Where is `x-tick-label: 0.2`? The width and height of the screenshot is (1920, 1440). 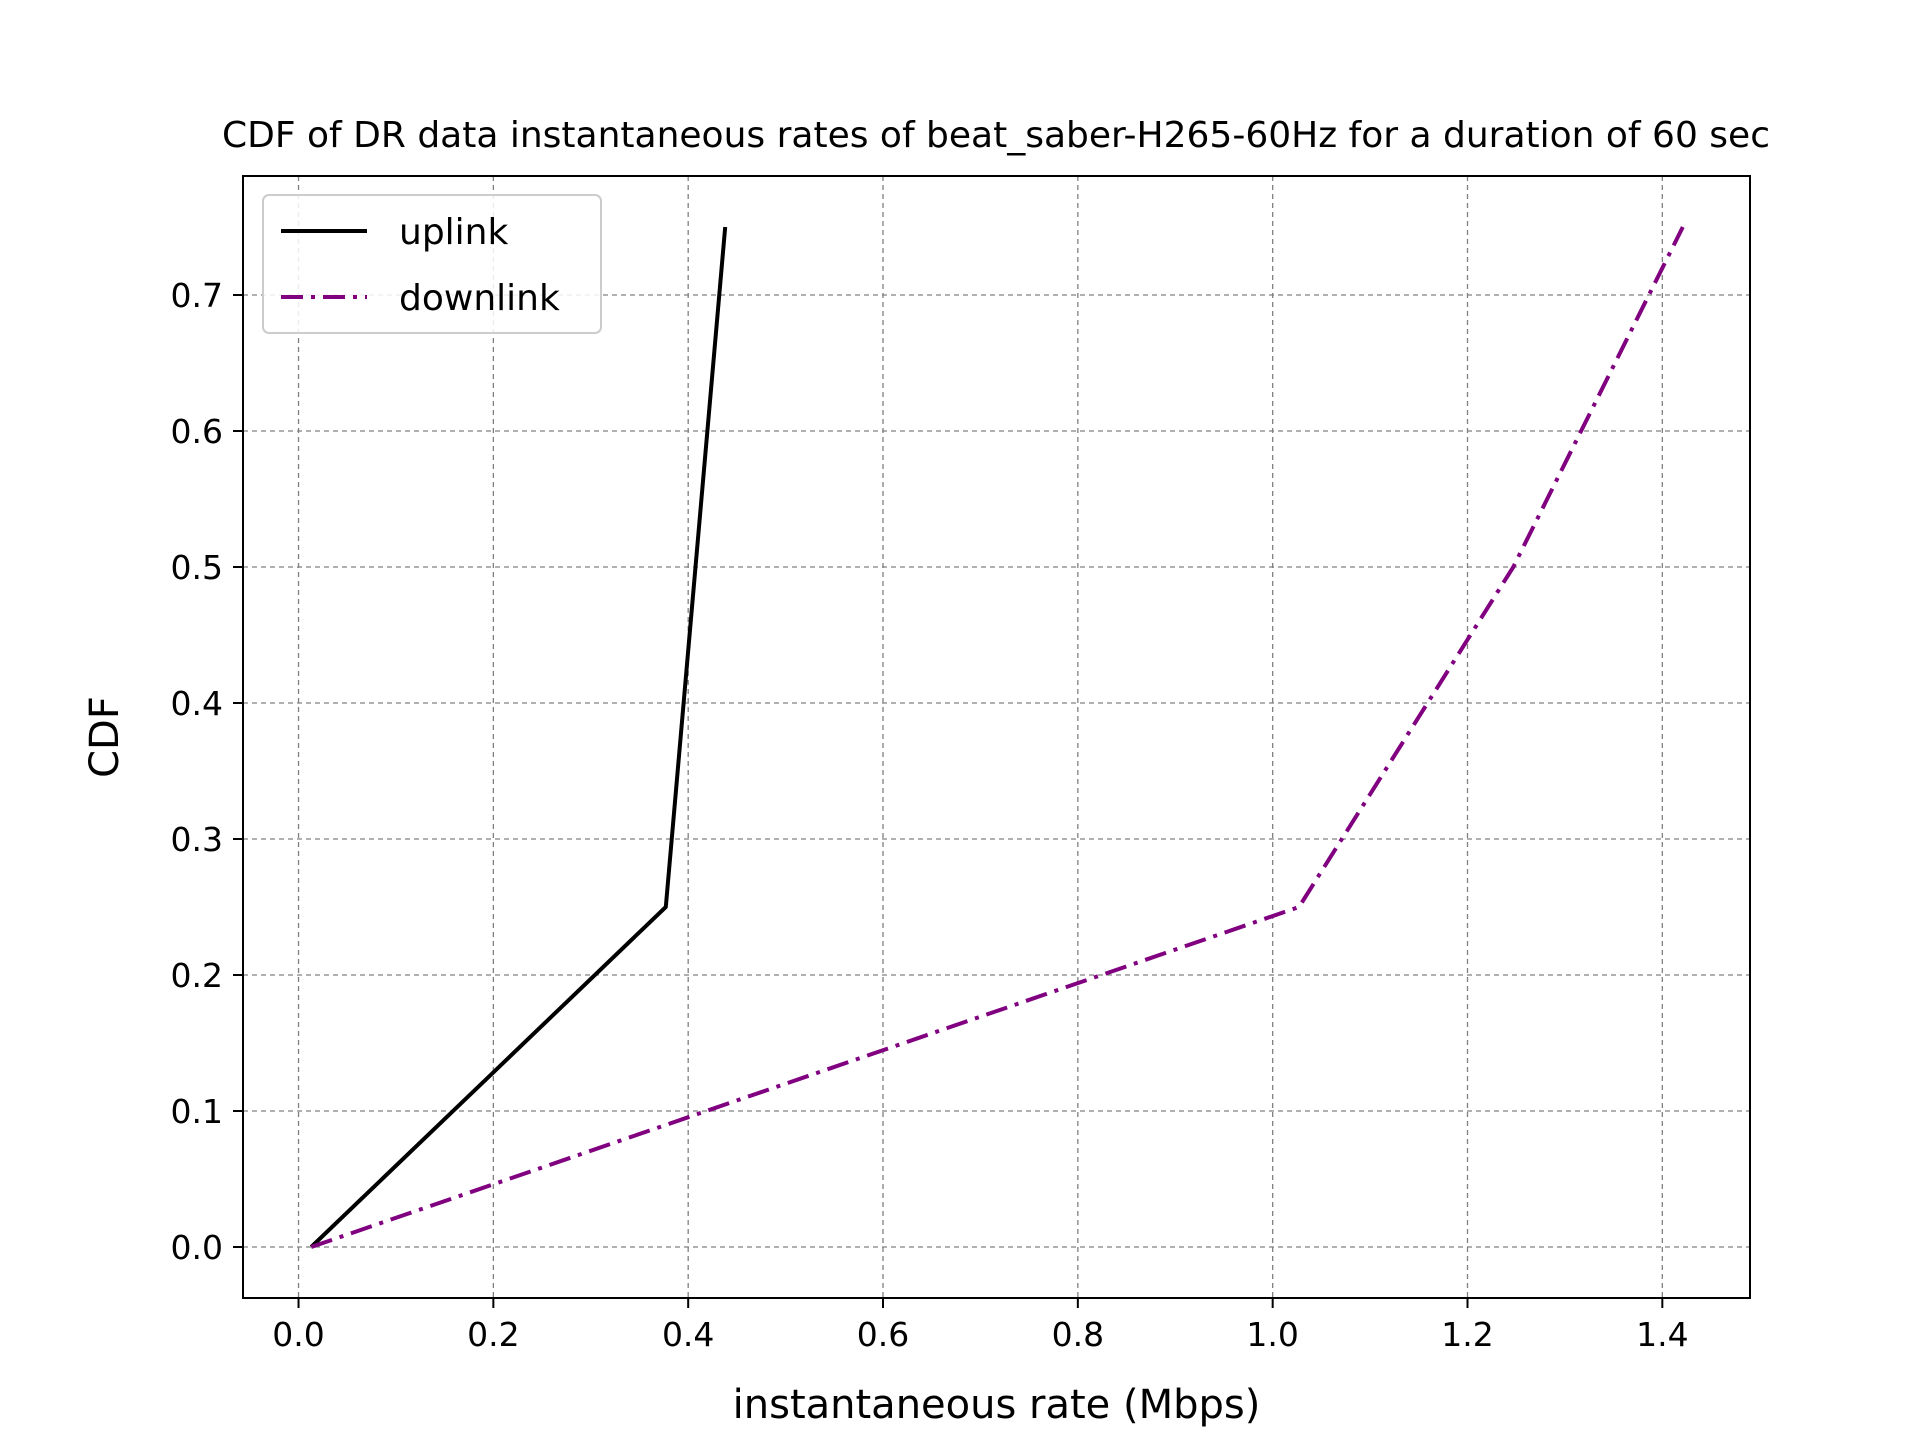
x-tick-label: 0.2 is located at coordinates (493, 1334).